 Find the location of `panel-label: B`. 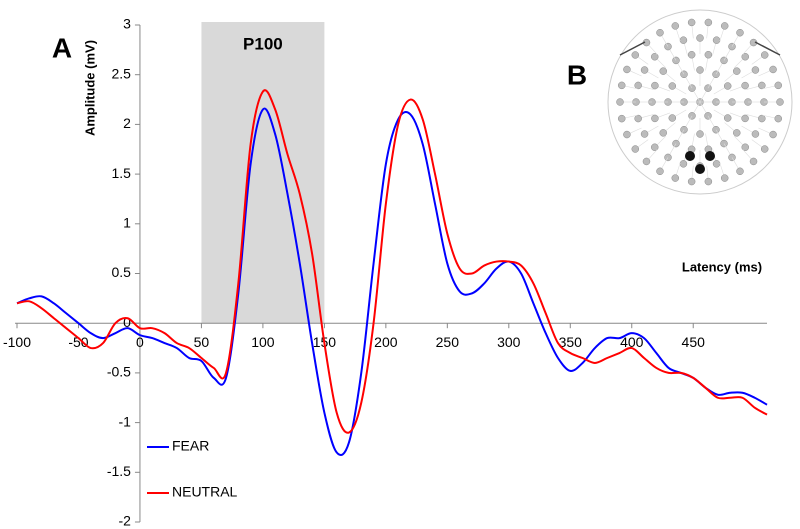

panel-label: B is located at coordinates (577, 74).